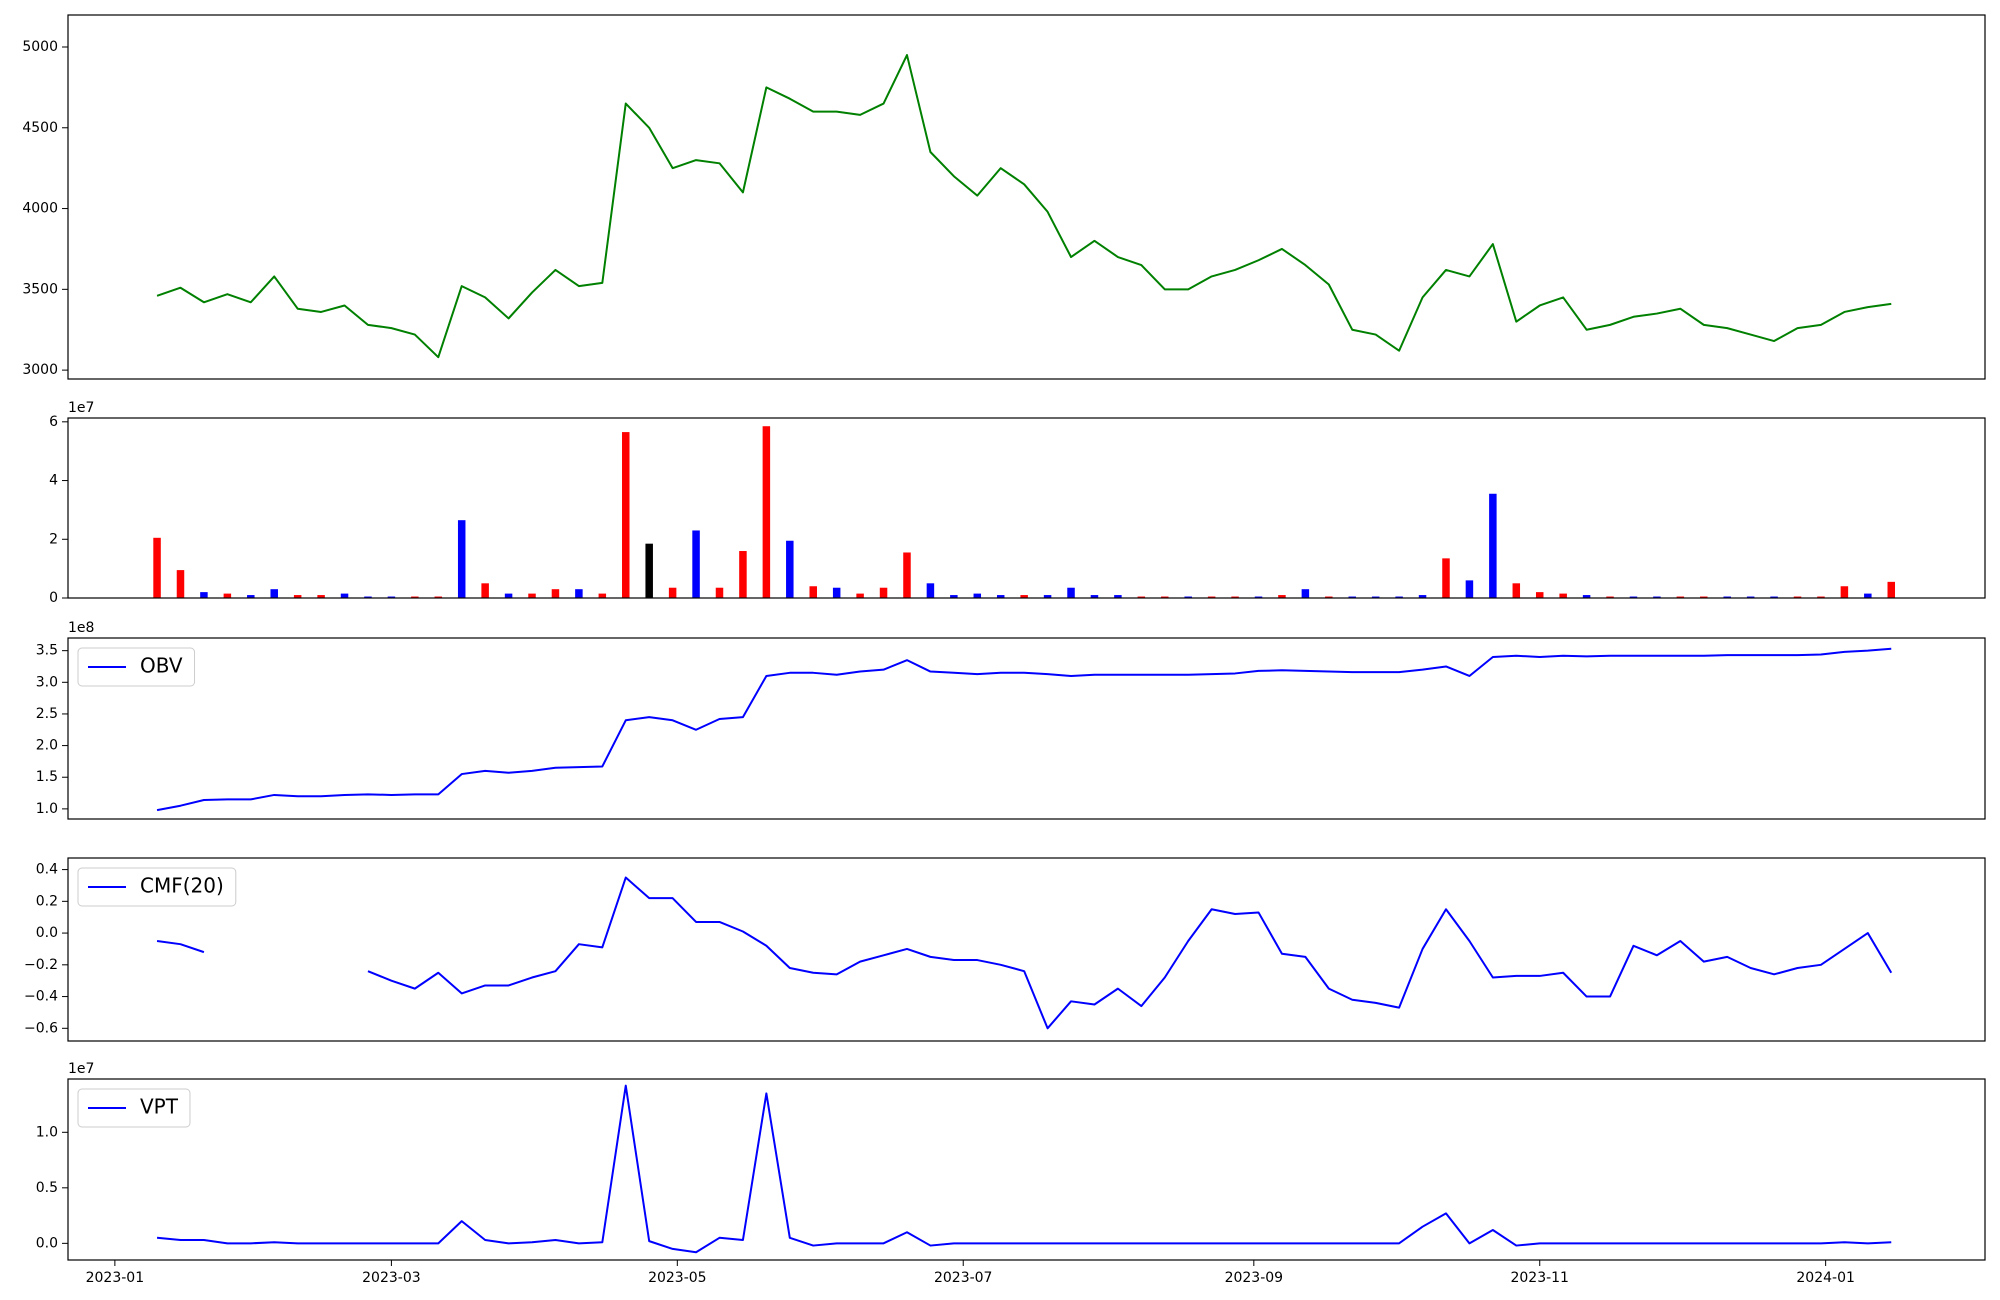 This screenshot has width=2000, height=1300. I want to click on legend-label: OBV, so click(161, 666).